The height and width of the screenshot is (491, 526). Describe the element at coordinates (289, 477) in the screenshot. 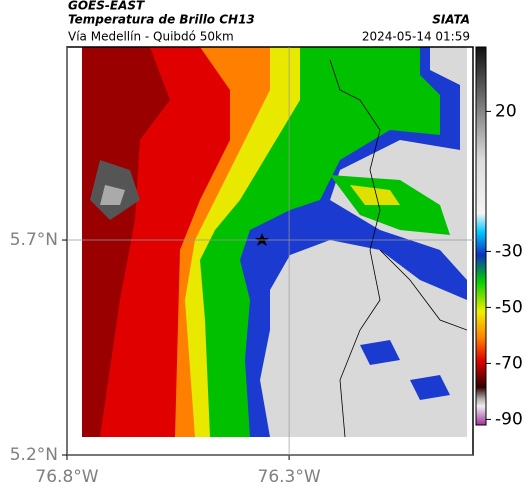

I see `x-tick-label: 76.3°W` at that location.